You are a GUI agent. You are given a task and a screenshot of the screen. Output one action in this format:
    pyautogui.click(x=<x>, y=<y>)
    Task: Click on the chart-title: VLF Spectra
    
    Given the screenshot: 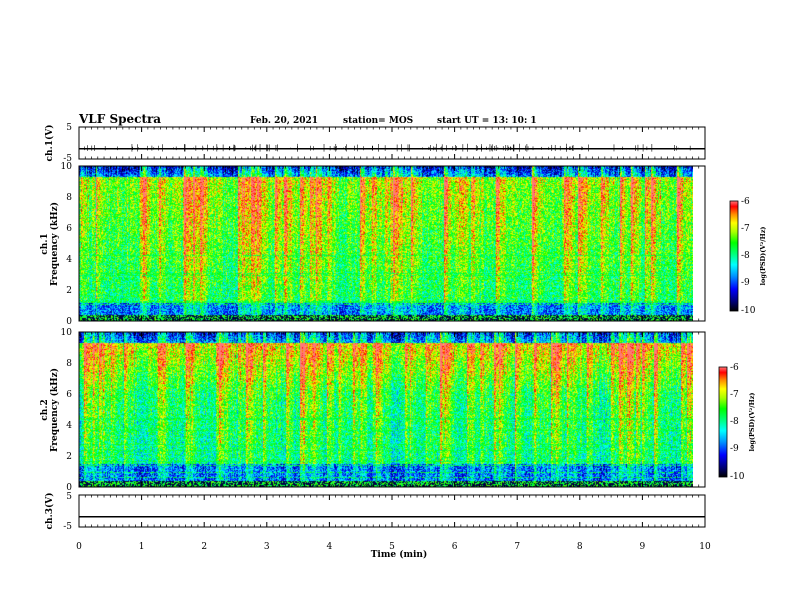 What is the action you would take?
    pyautogui.click(x=119, y=119)
    